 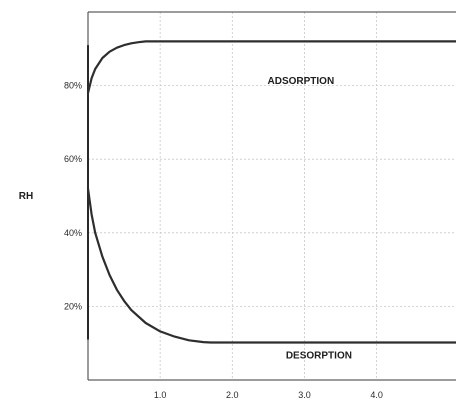 I want to click on annotations: ADSORPTION DESORPTION, so click(x=310, y=219).